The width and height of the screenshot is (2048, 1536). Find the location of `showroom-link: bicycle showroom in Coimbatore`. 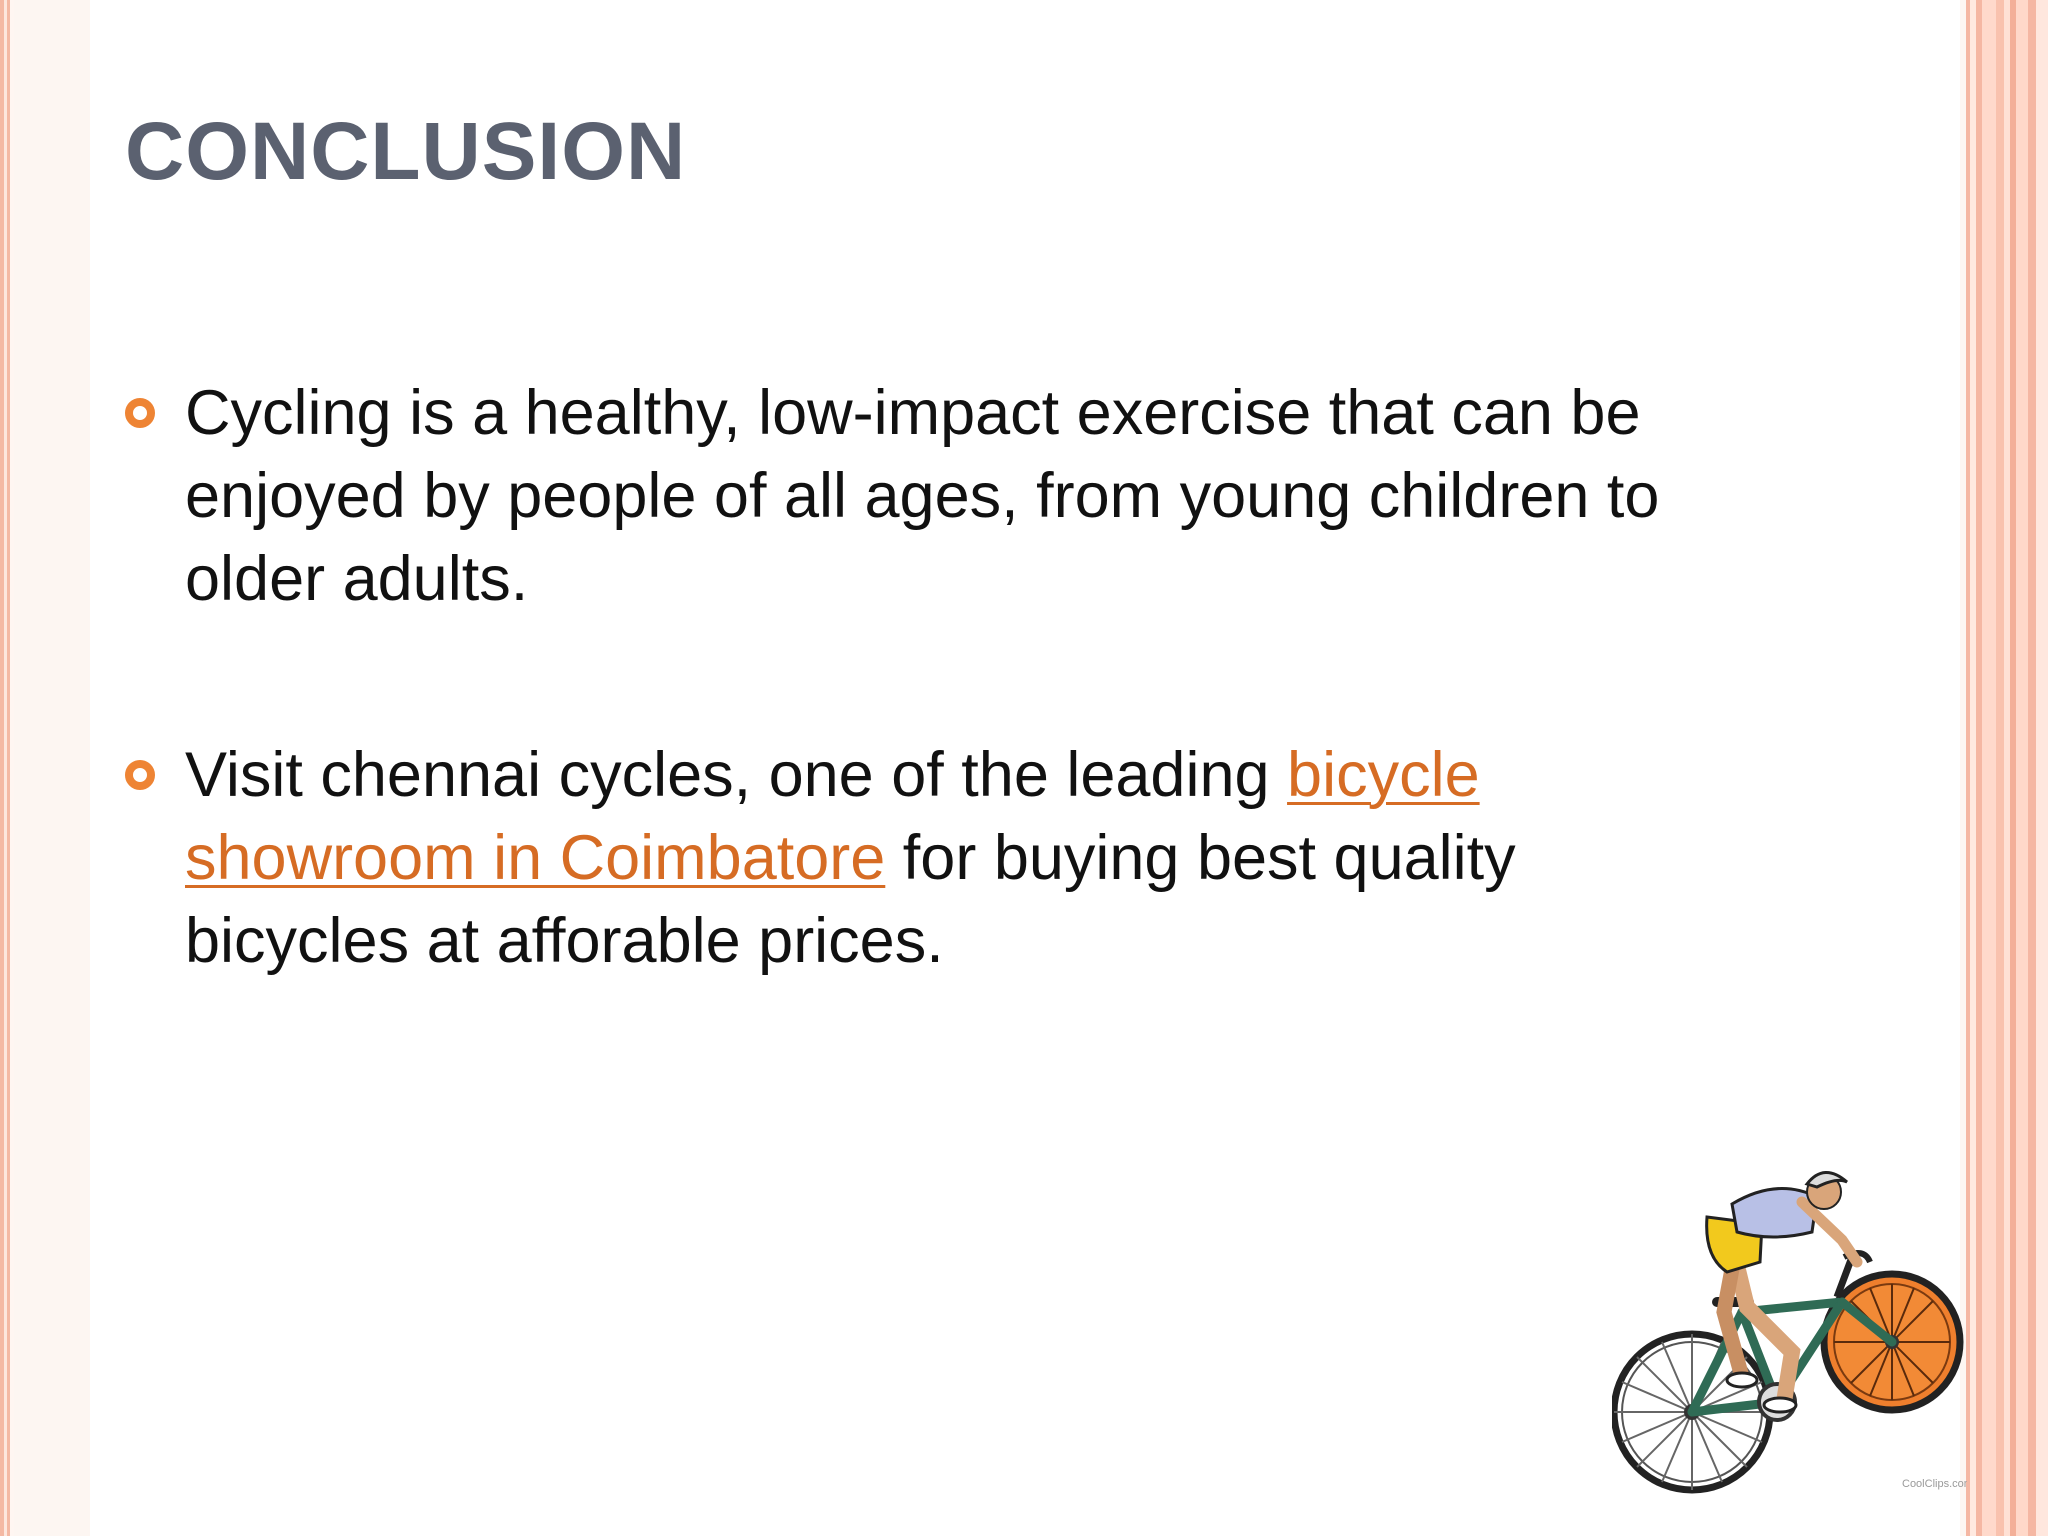

showroom-link: bicycle showroom in Coimbatore is located at coordinates (832, 816).